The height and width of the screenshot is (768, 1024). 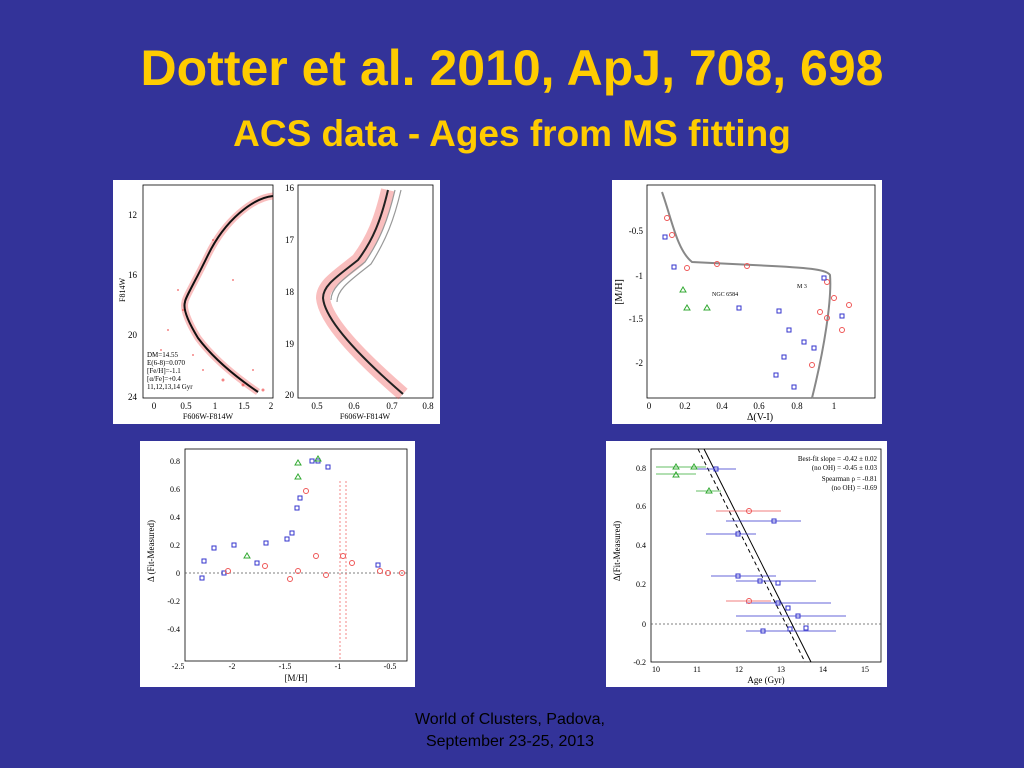 I want to click on delta-age-ylabel: Δ(Fit-Measured), so click(x=617, y=551).